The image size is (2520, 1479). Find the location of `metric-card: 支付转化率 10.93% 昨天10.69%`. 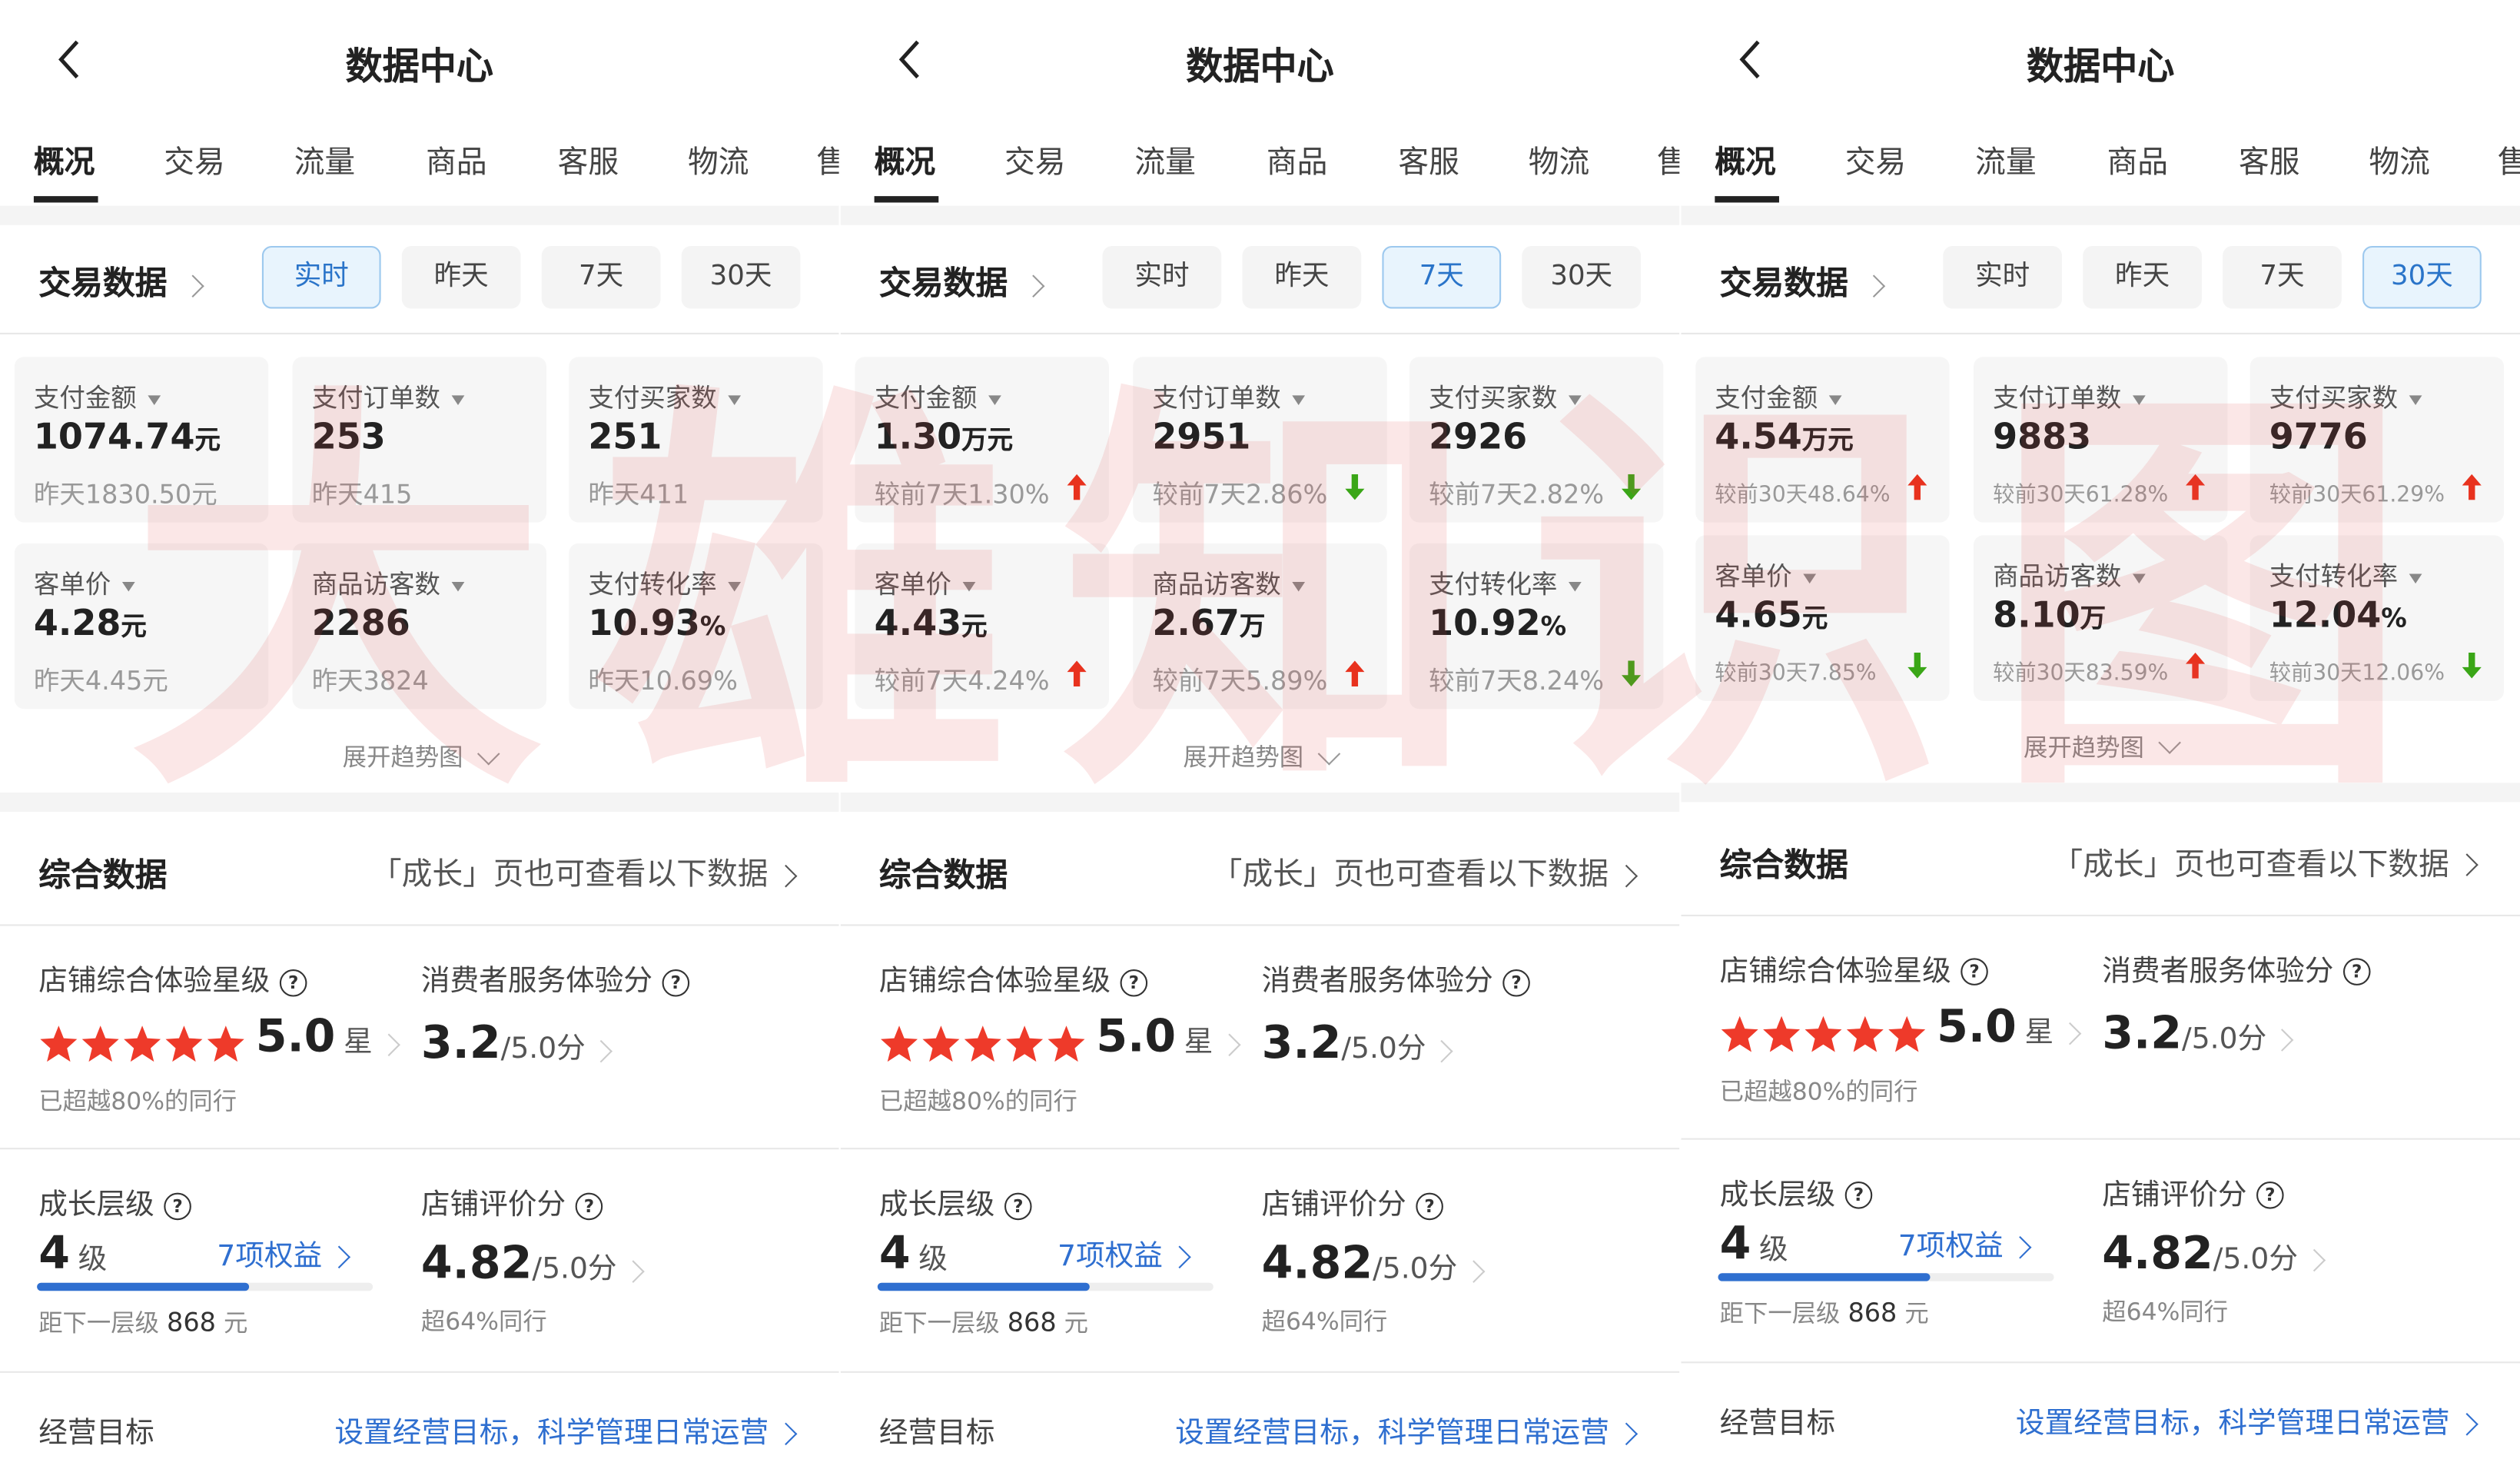

metric-card: 支付转化率 10.93% 昨天10.69% is located at coordinates (696, 626).